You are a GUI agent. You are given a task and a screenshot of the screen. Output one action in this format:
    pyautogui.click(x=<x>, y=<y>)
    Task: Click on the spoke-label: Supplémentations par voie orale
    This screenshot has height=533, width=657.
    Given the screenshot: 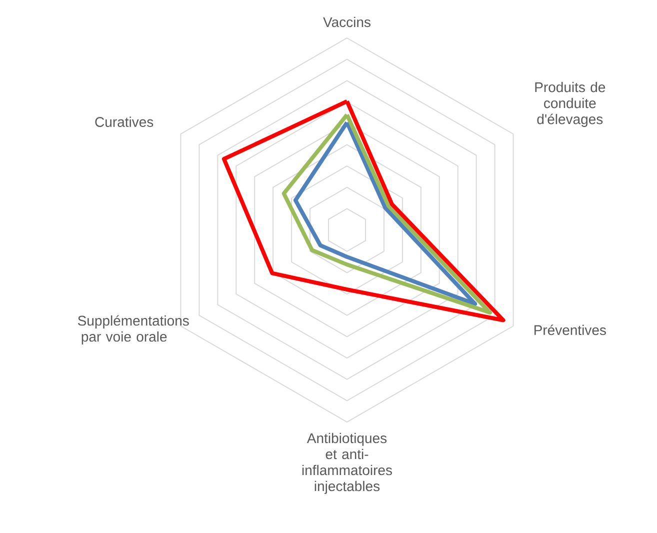 What is the action you would take?
    pyautogui.click(x=133, y=329)
    